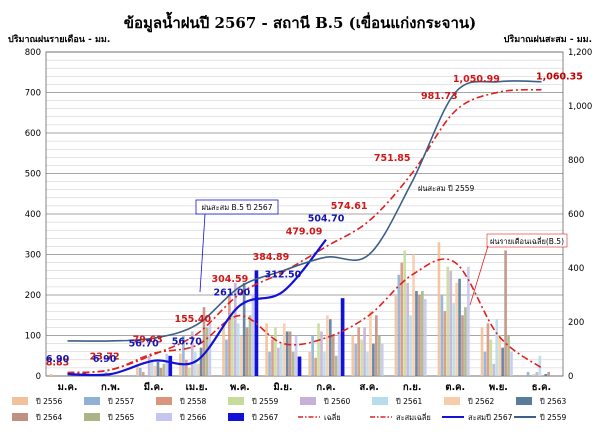 Image resolution: width=600 pixels, height=436 pixels. I want to click on left-tick-label: 500, so click(33, 175).